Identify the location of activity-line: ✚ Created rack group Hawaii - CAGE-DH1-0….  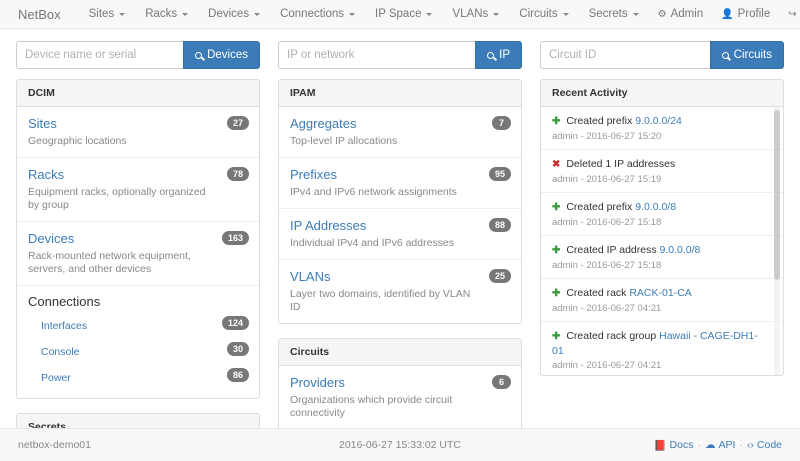
(658, 343).